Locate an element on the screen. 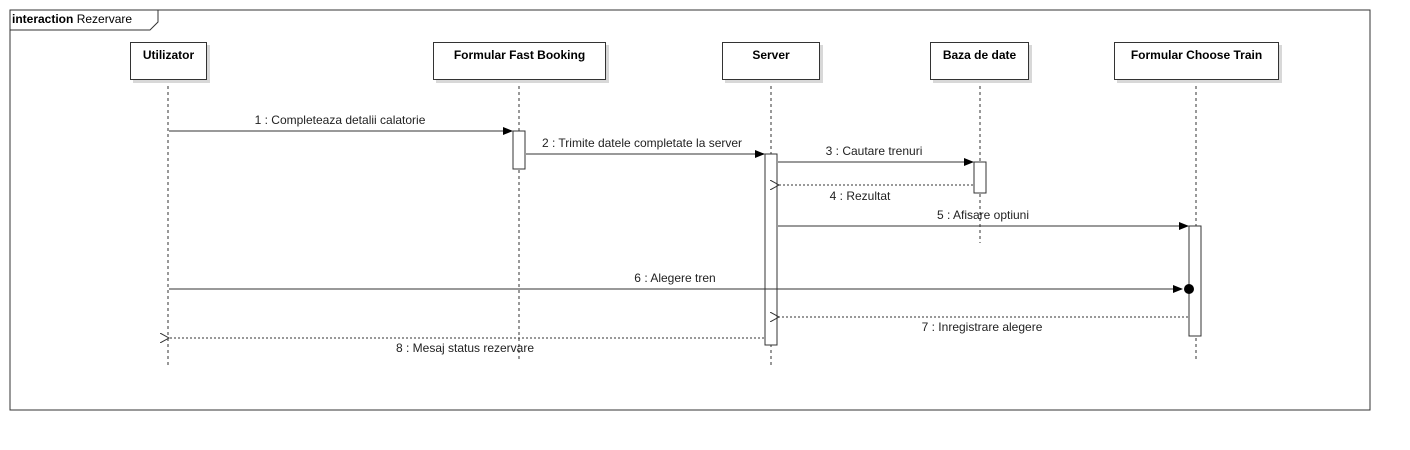  message-label-1: 1 : Completeaza detalii calatorie is located at coordinates (340, 120).